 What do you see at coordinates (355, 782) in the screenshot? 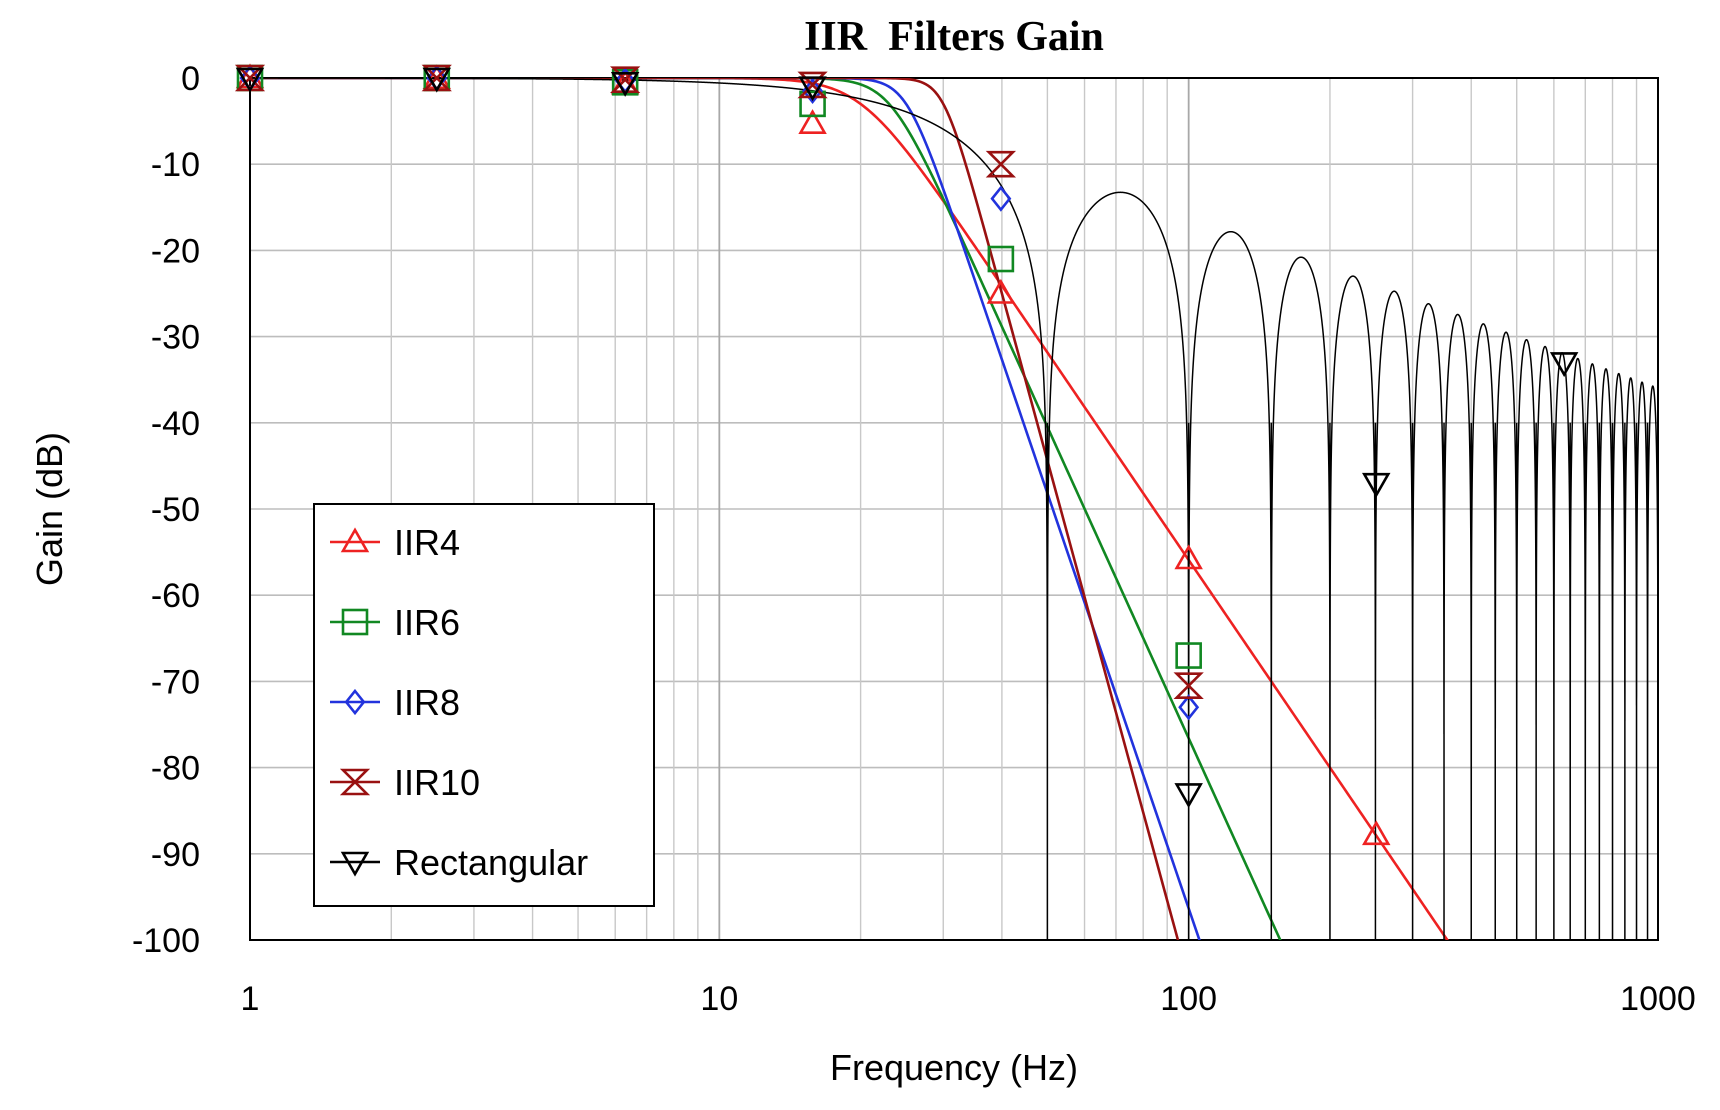
I see `legend-marker-iir10` at bounding box center [355, 782].